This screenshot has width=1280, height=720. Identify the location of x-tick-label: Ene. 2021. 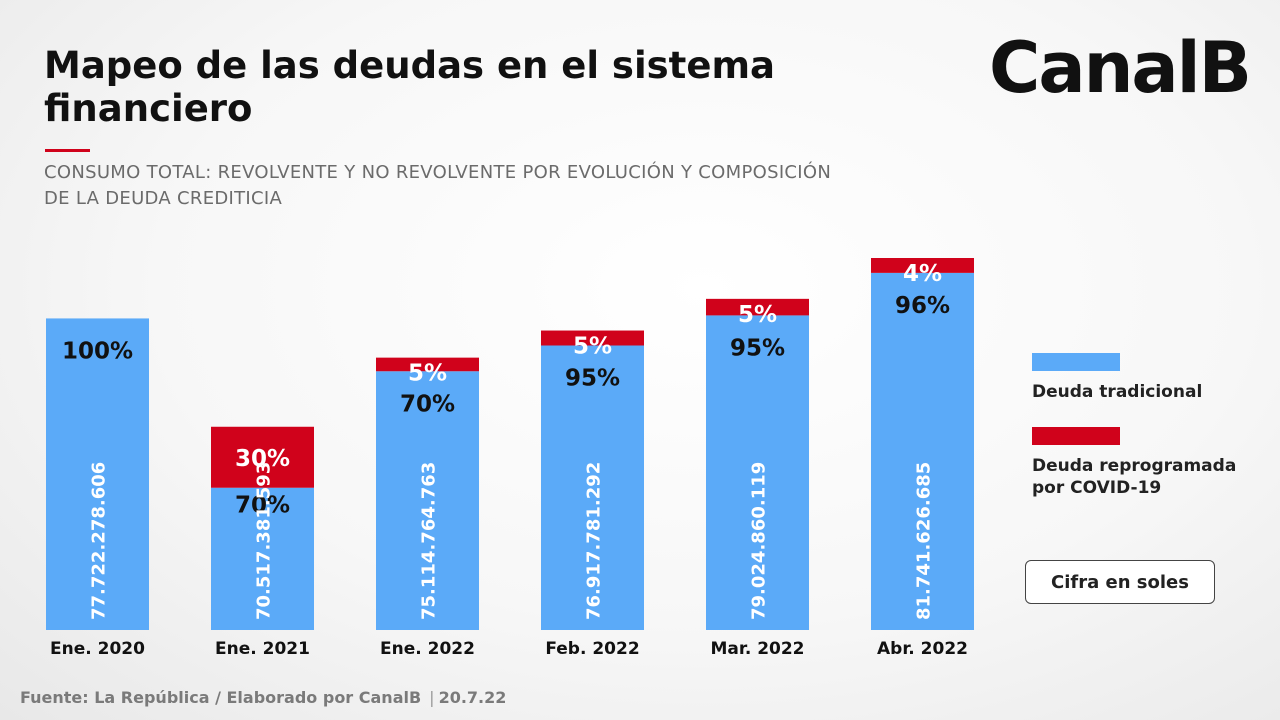
(262, 649).